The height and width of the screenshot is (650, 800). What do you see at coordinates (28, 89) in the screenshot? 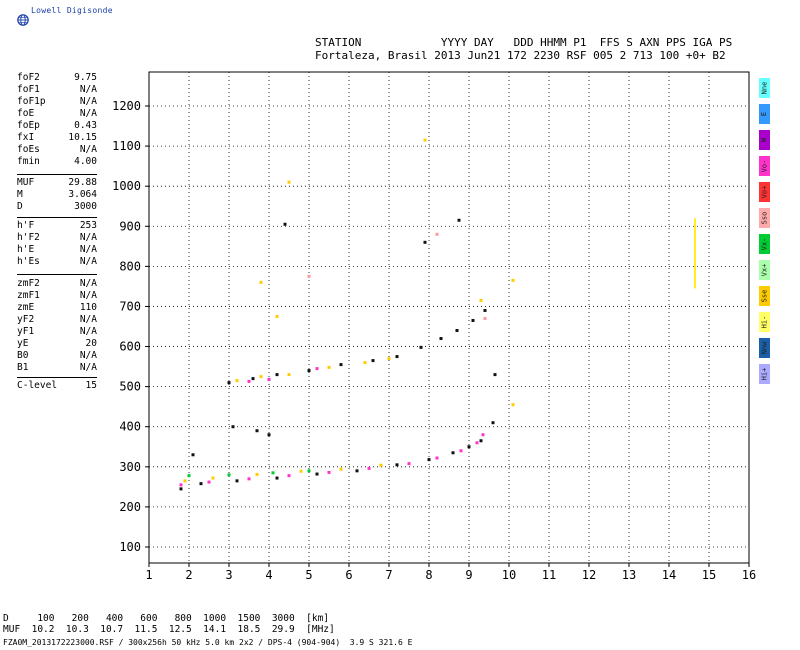
I see `param-key: foF1` at bounding box center [28, 89].